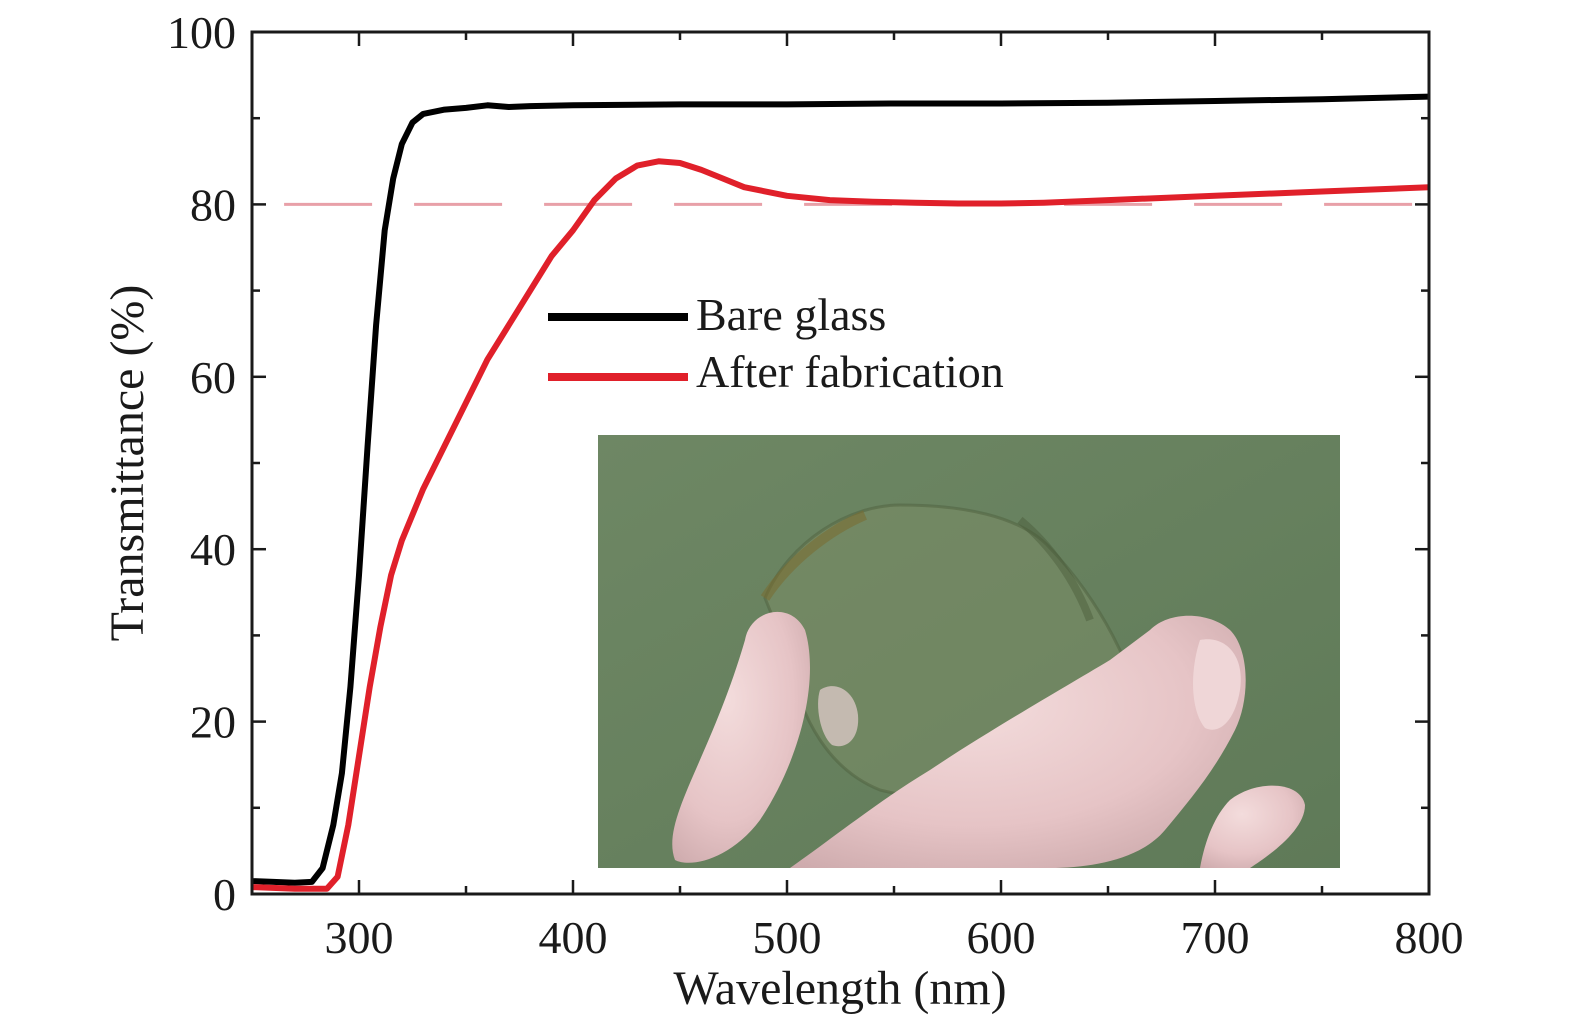 The height and width of the screenshot is (1028, 1575). Describe the element at coordinates (573, 937) in the screenshot. I see `x-tick-label: 400` at that location.